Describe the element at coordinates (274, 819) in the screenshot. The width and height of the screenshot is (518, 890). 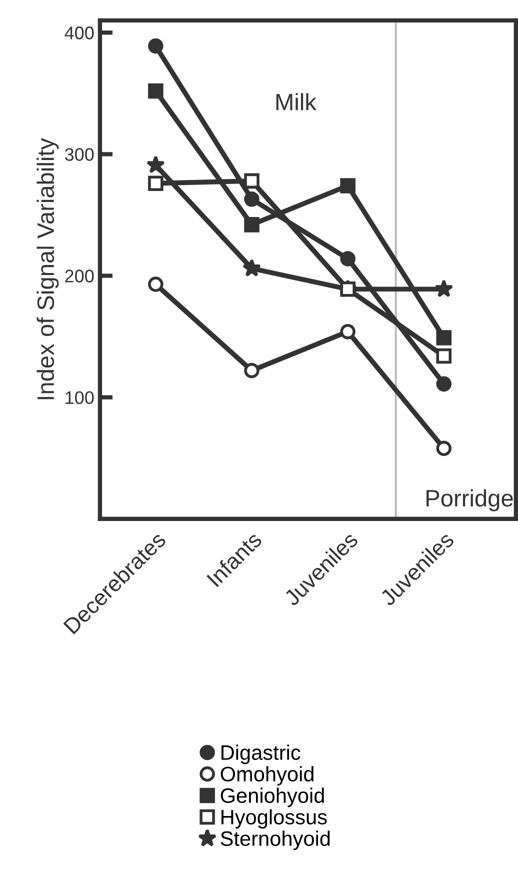
I see `legend-label: Hyoglossus` at that location.